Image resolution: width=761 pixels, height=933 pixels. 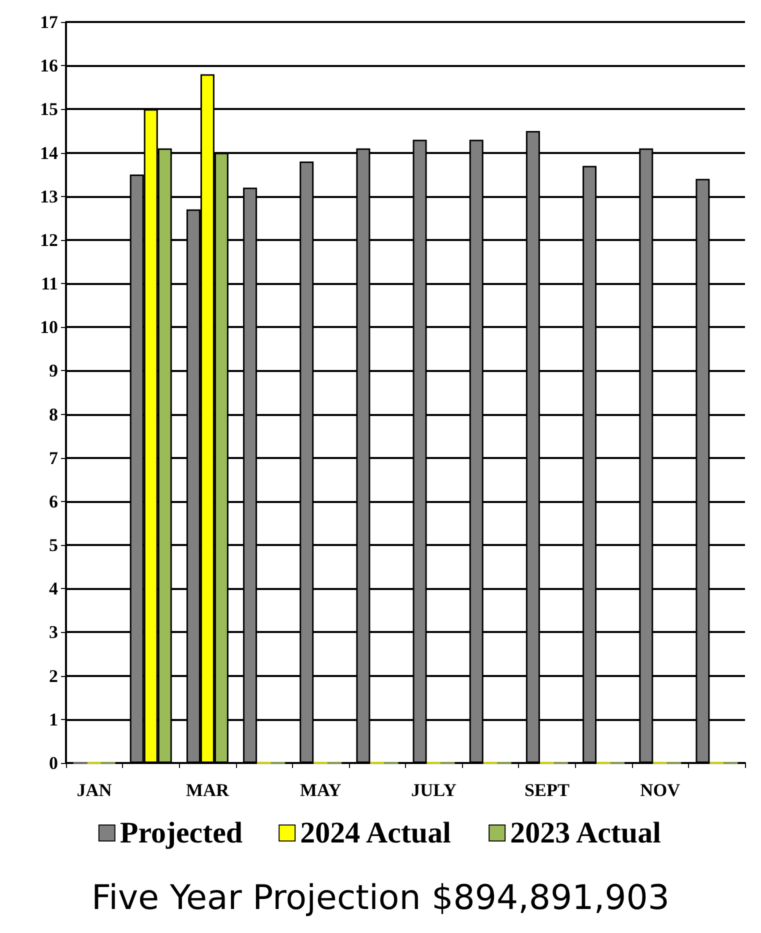 What do you see at coordinates (53, 501) in the screenshot?
I see `y-tick-label: 6` at bounding box center [53, 501].